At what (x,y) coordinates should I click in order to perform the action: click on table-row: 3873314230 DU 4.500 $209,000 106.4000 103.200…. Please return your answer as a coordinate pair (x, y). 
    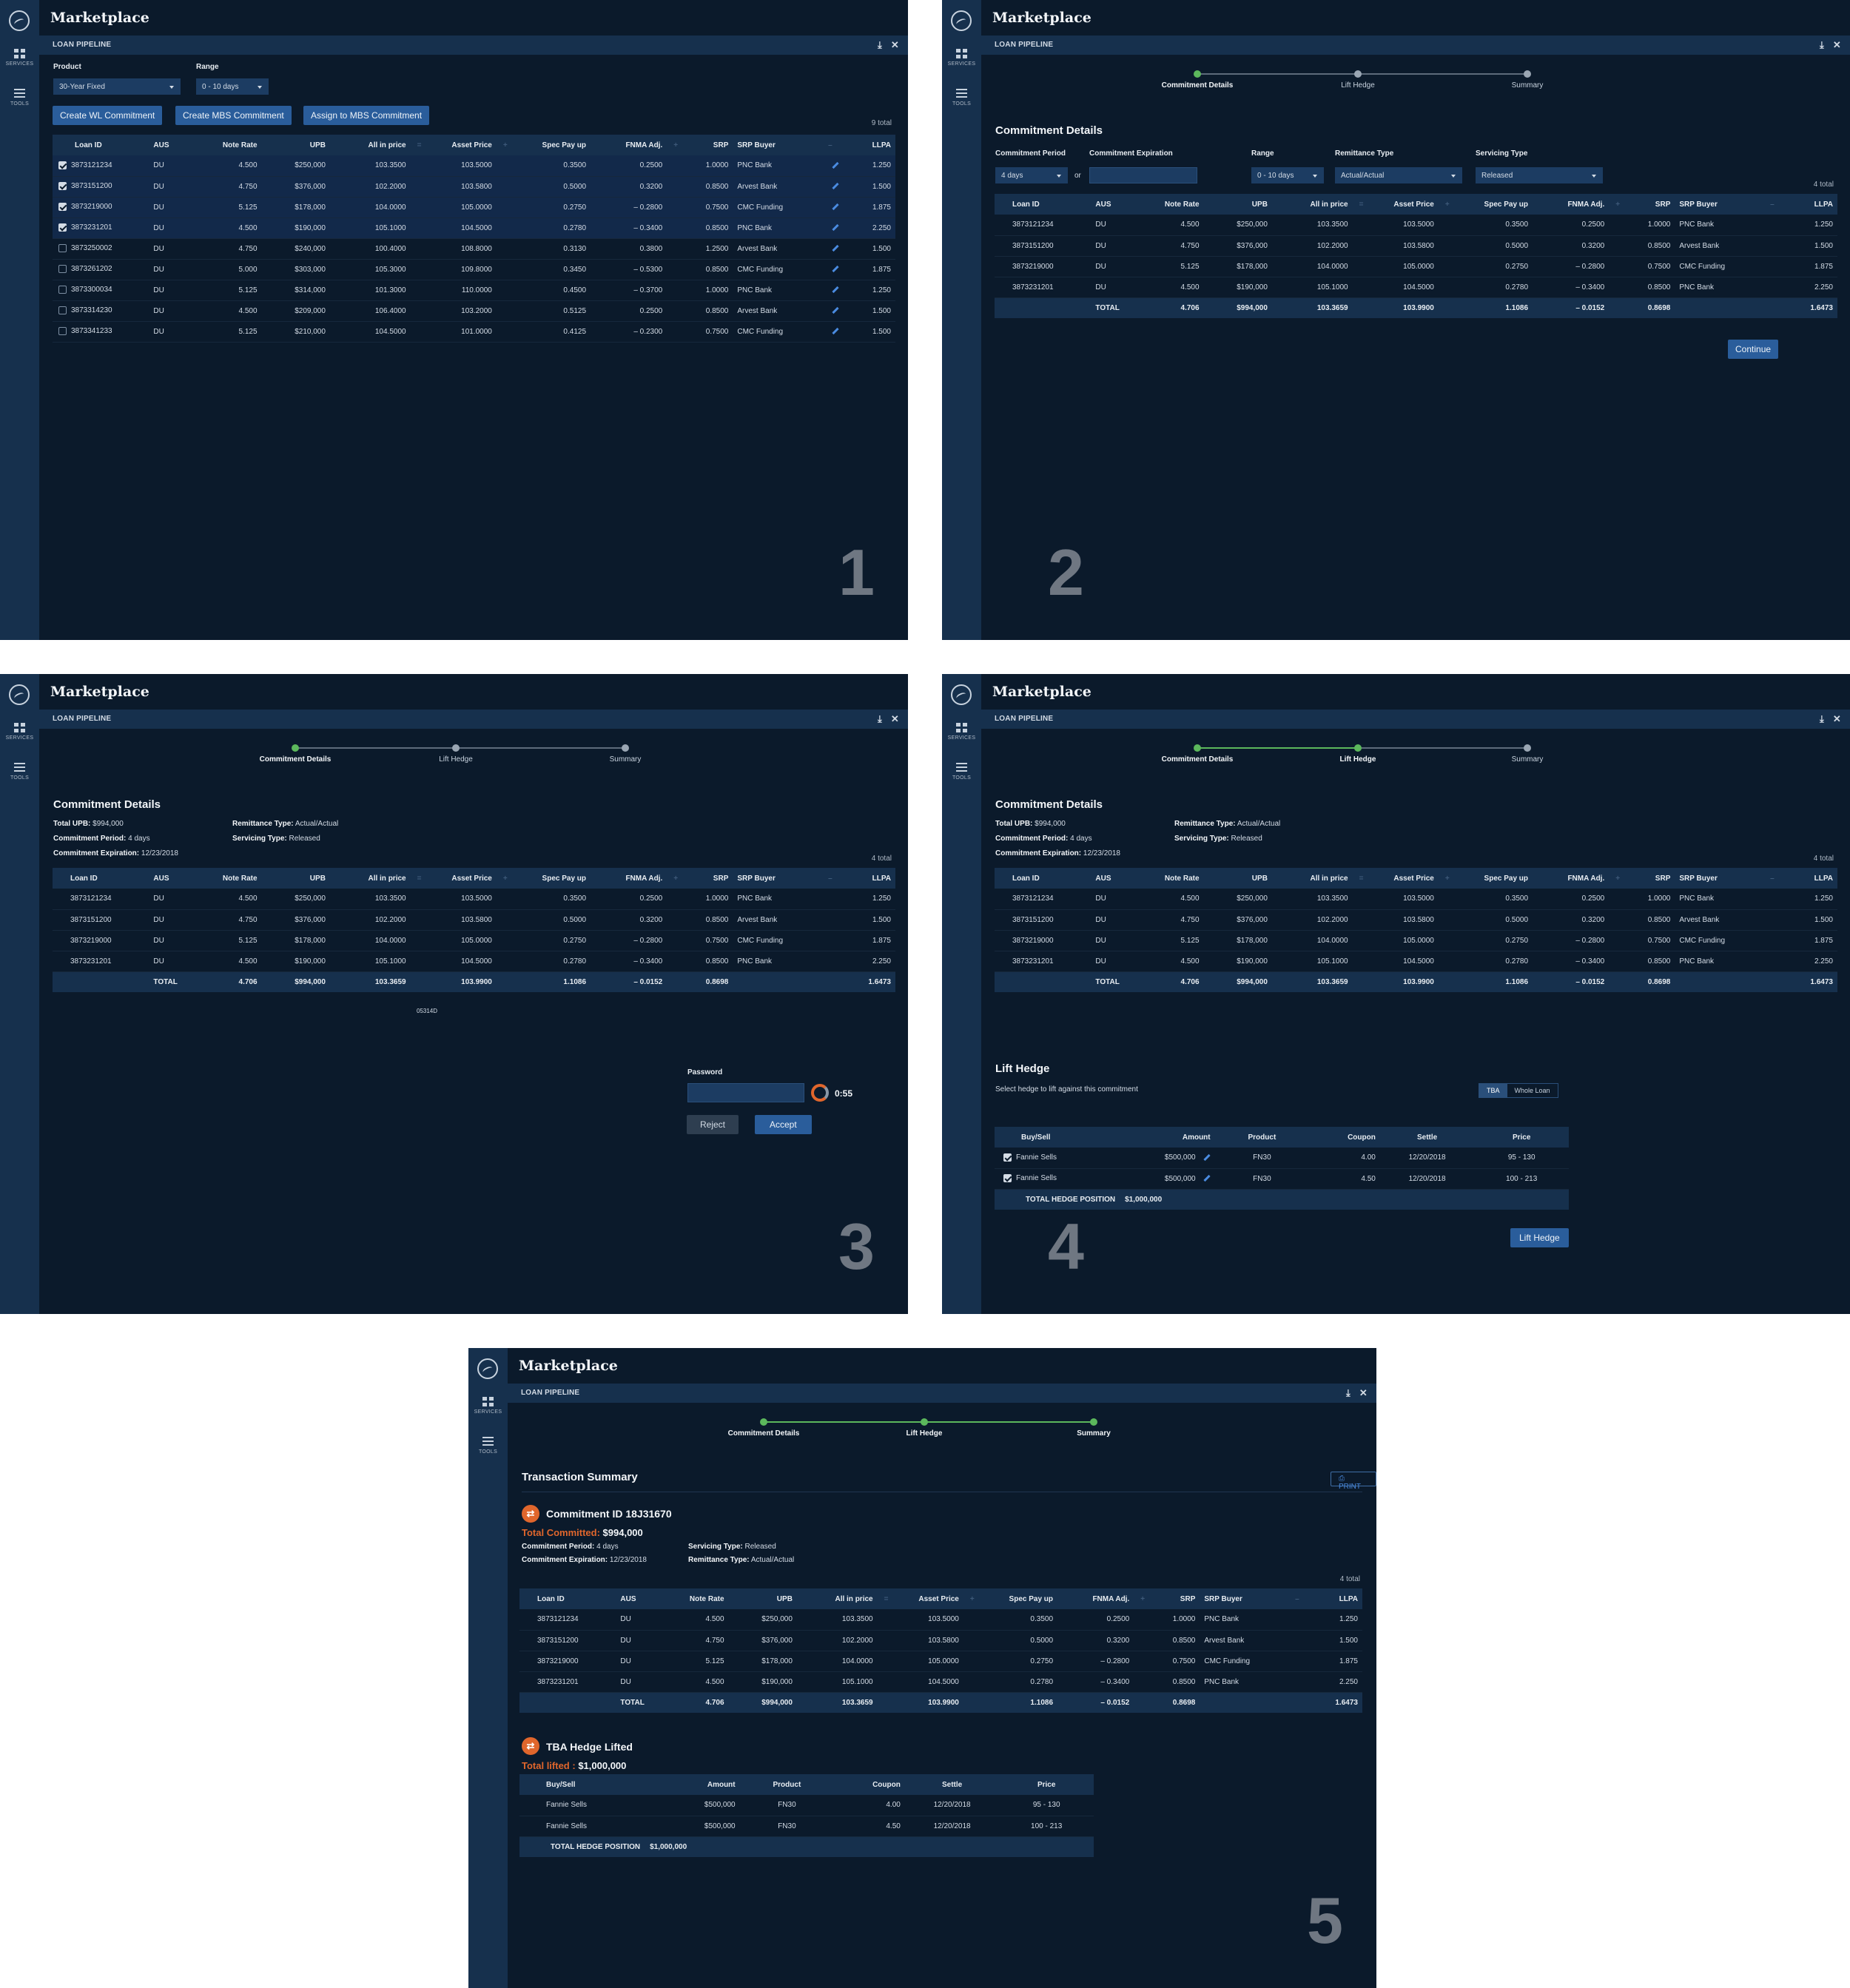
    Looking at the image, I should click on (474, 311).